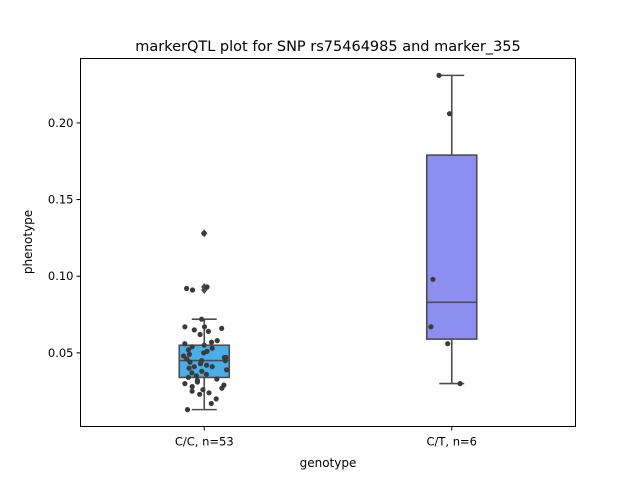  I want to click on box-group, so click(451, 229).